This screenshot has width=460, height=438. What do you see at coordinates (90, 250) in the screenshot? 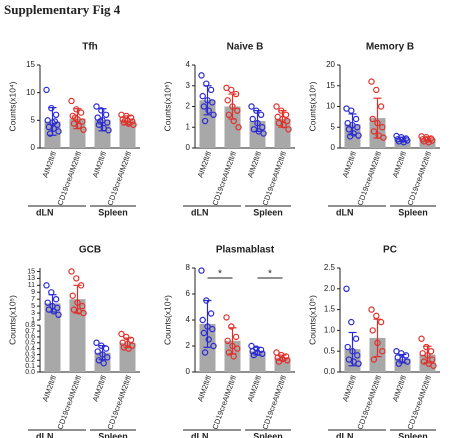
I see `panel-title: GCB` at bounding box center [90, 250].